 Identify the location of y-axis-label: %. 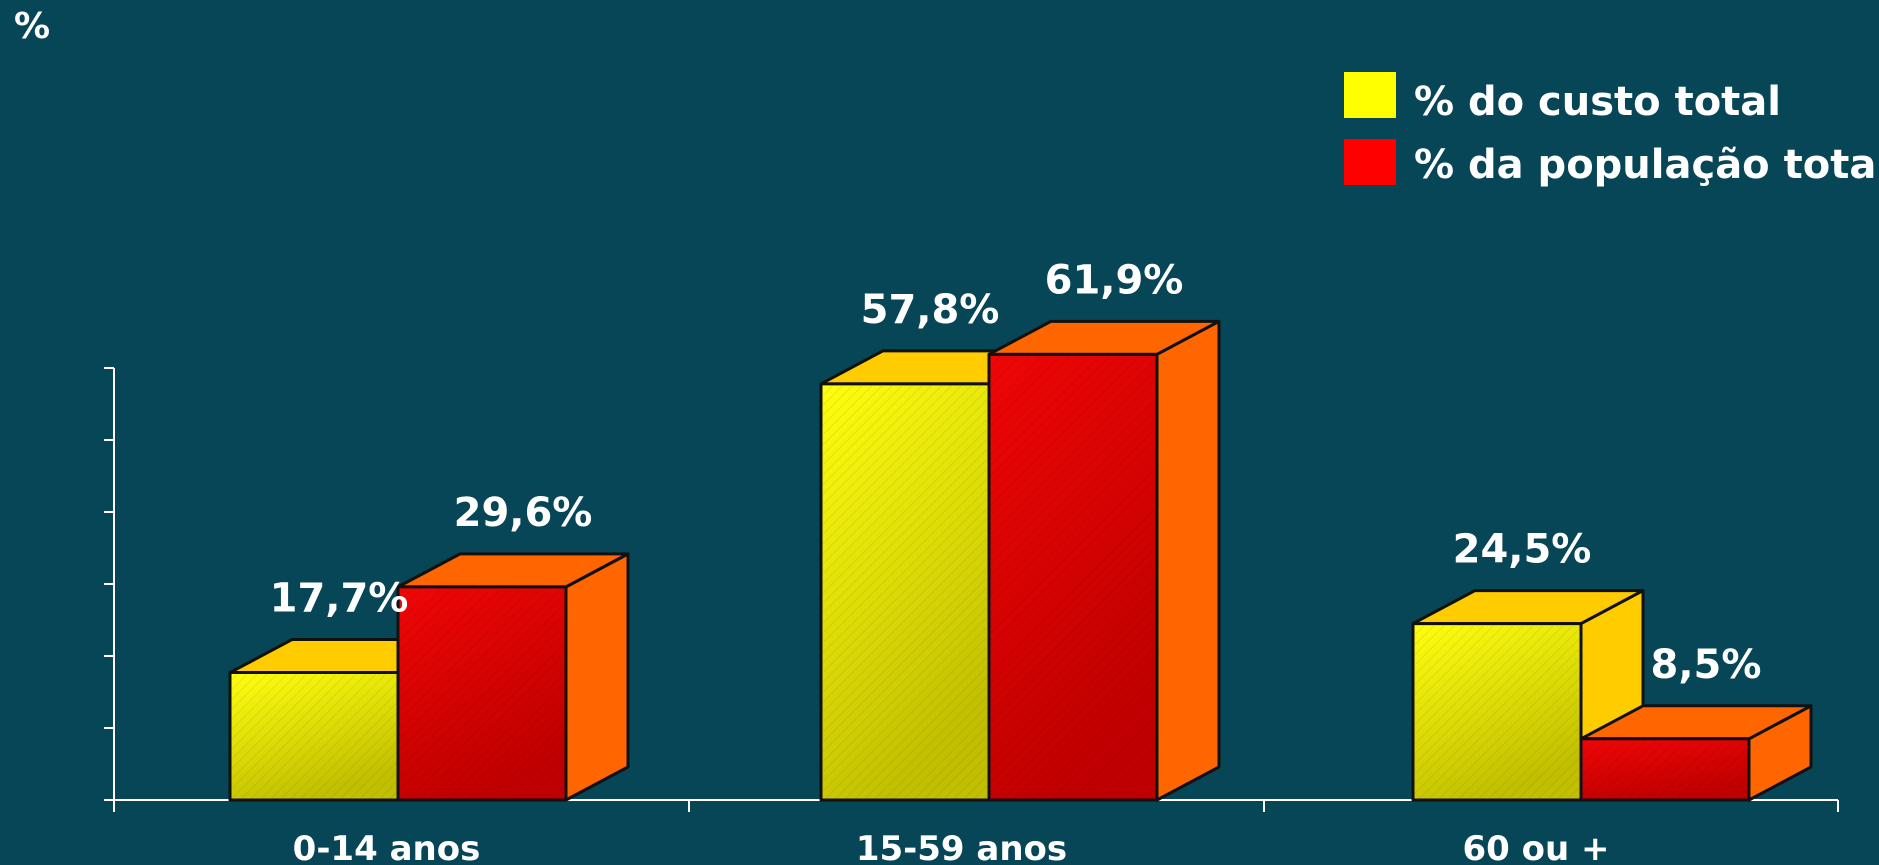
(32, 26).